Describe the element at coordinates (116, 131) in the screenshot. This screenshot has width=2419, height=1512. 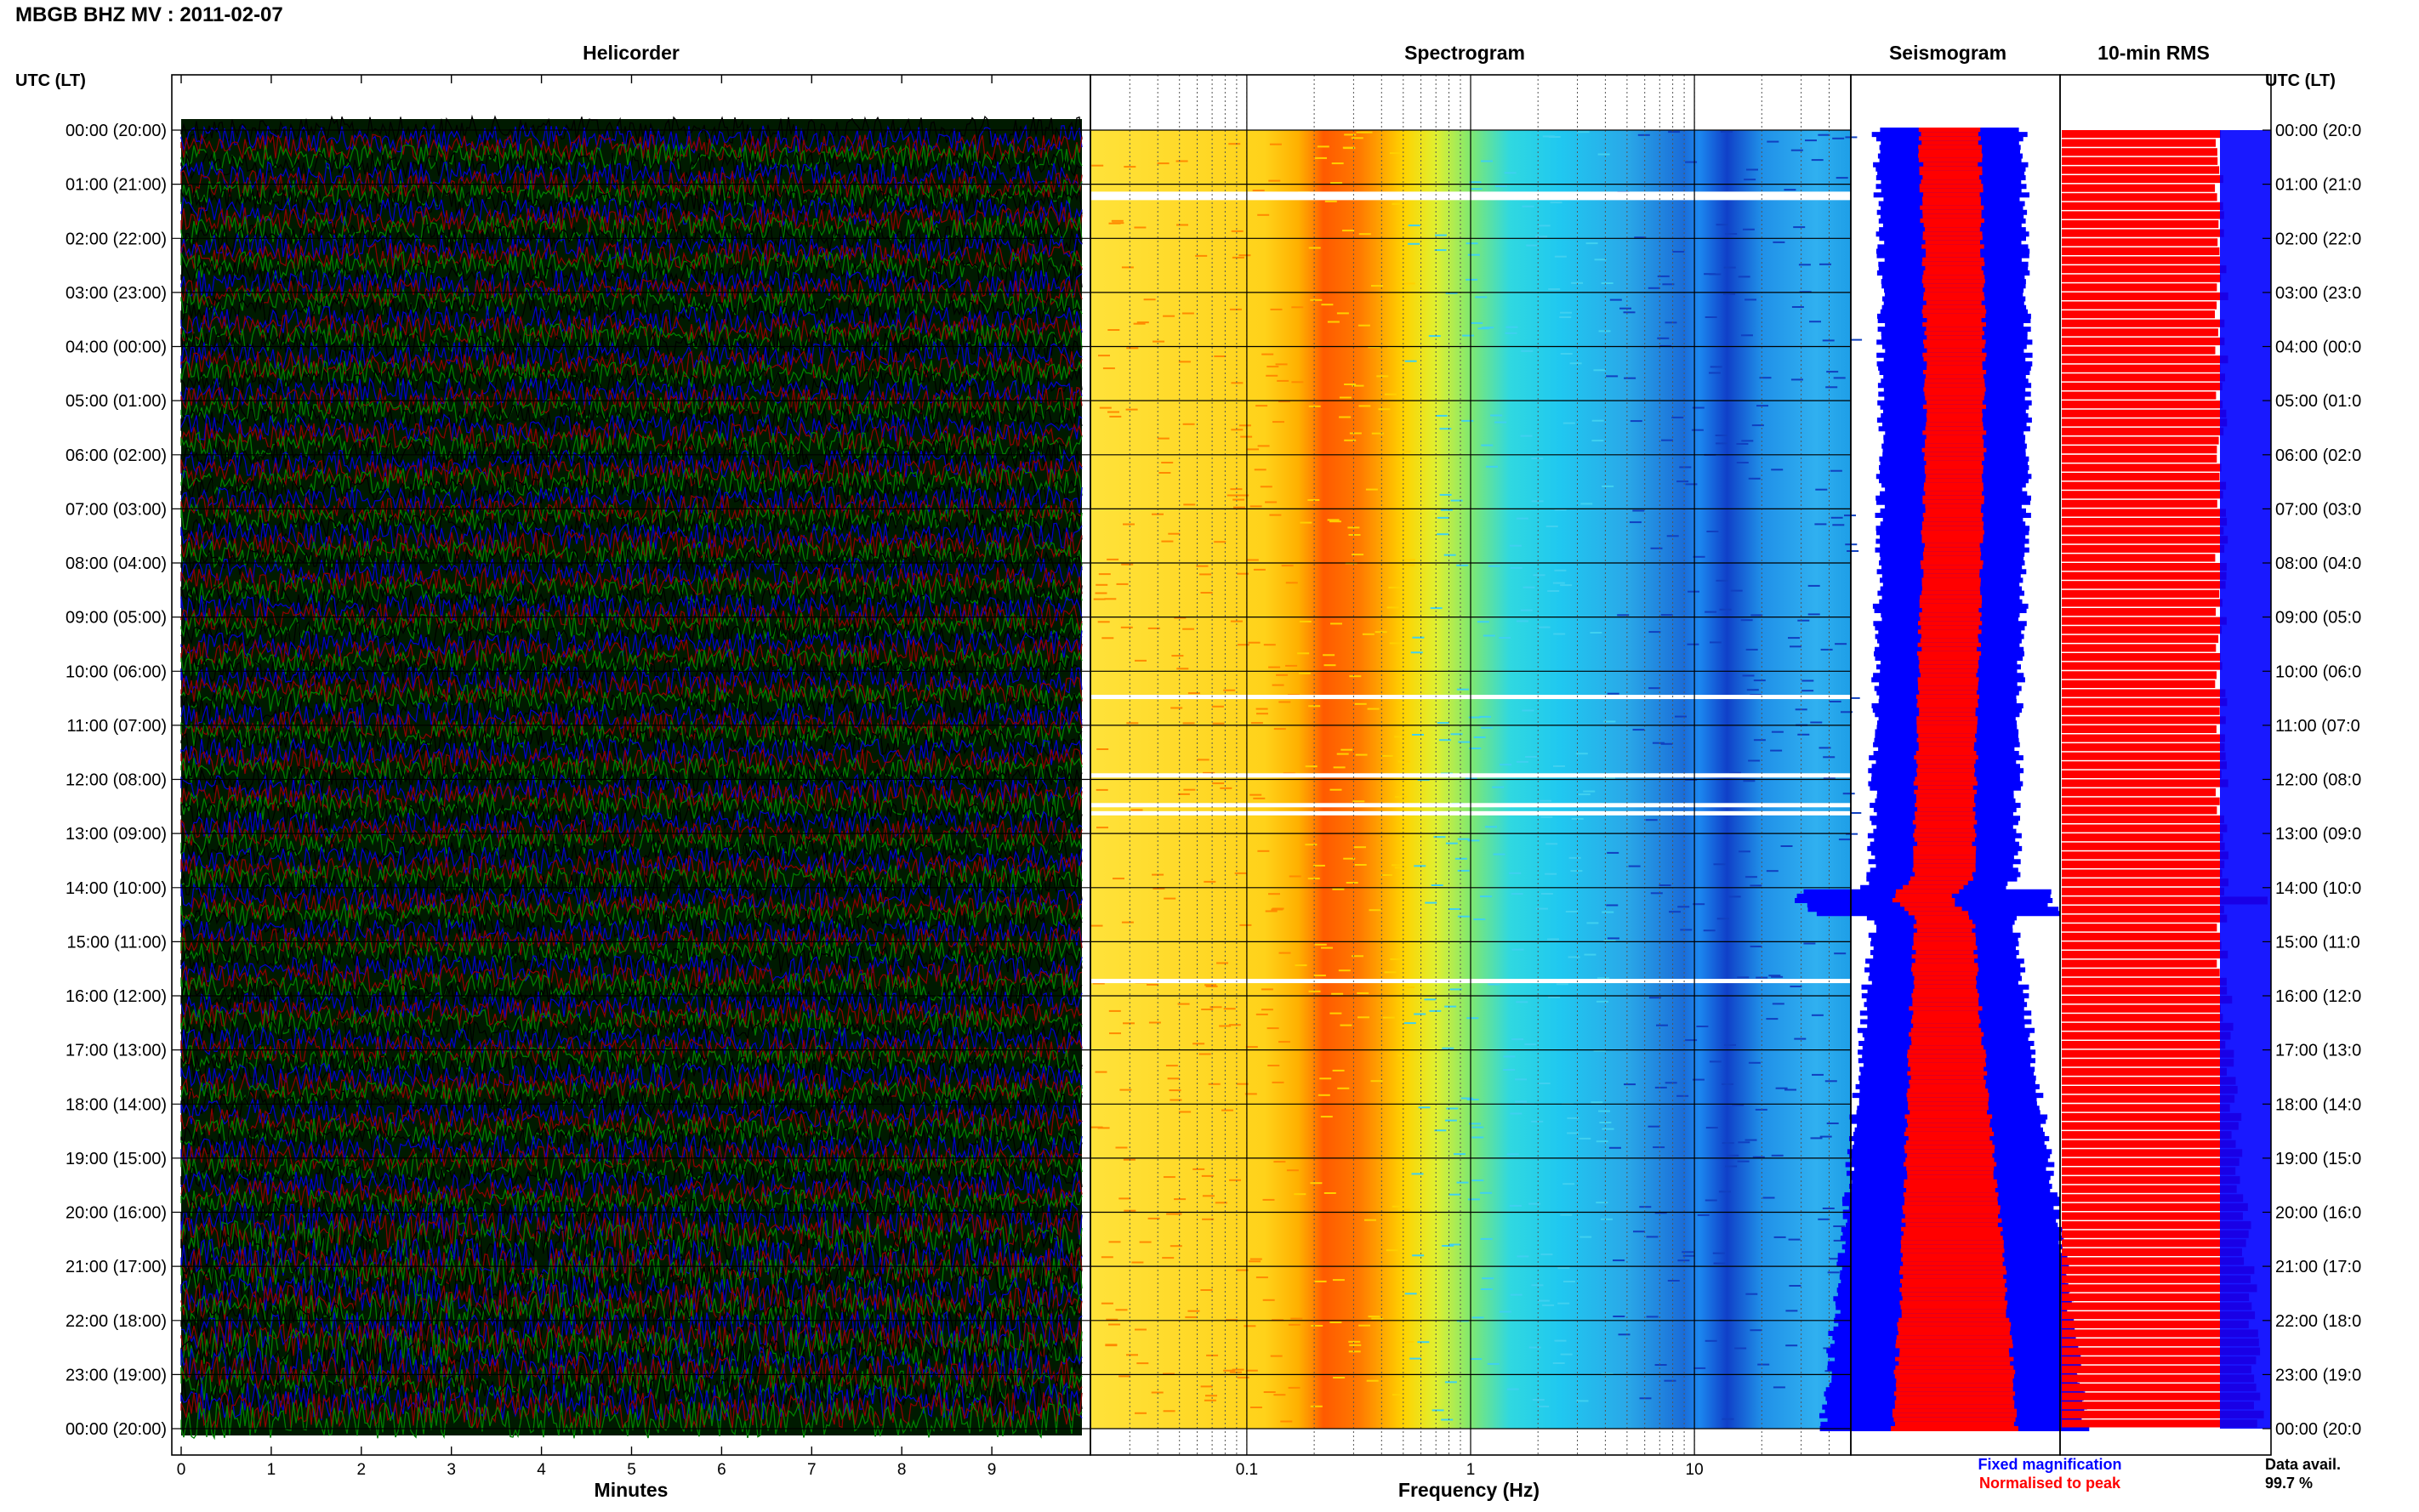
I see `left-hour-label: 00:00 (20:00)` at that location.